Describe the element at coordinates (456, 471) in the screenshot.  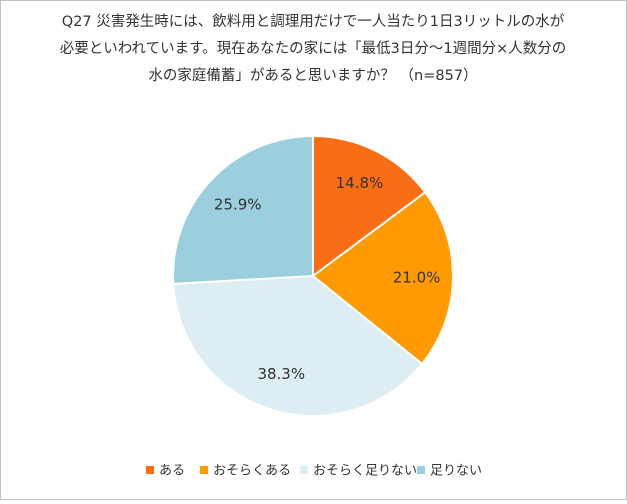
I see `legend-label: 足りない` at that location.